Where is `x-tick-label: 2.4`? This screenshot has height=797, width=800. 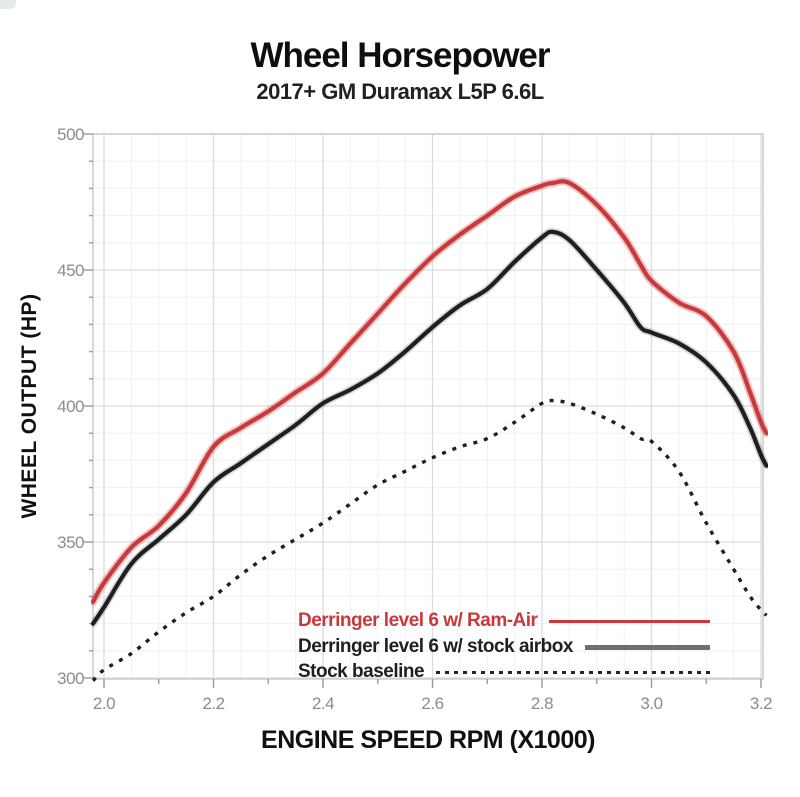
x-tick-label: 2.4 is located at coordinates (323, 703).